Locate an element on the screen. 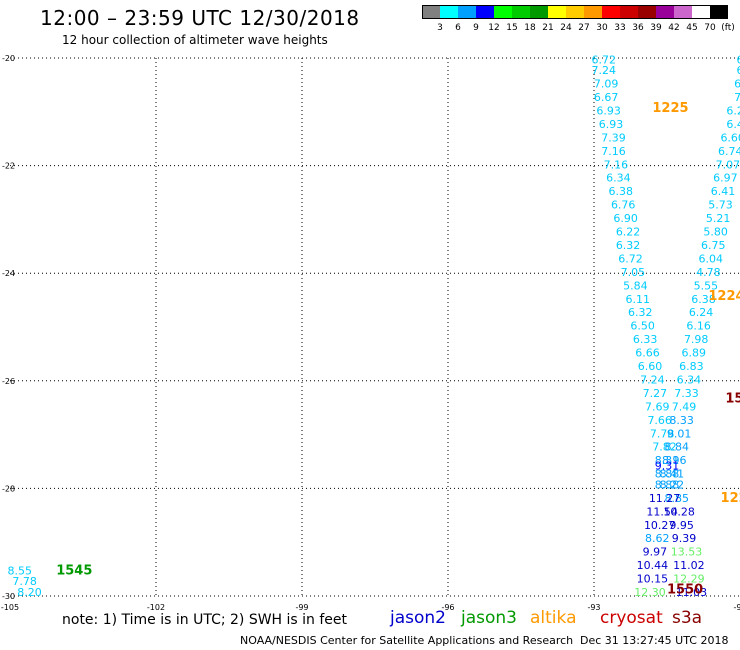  wave-height-value: 5.80 is located at coordinates (715, 232).